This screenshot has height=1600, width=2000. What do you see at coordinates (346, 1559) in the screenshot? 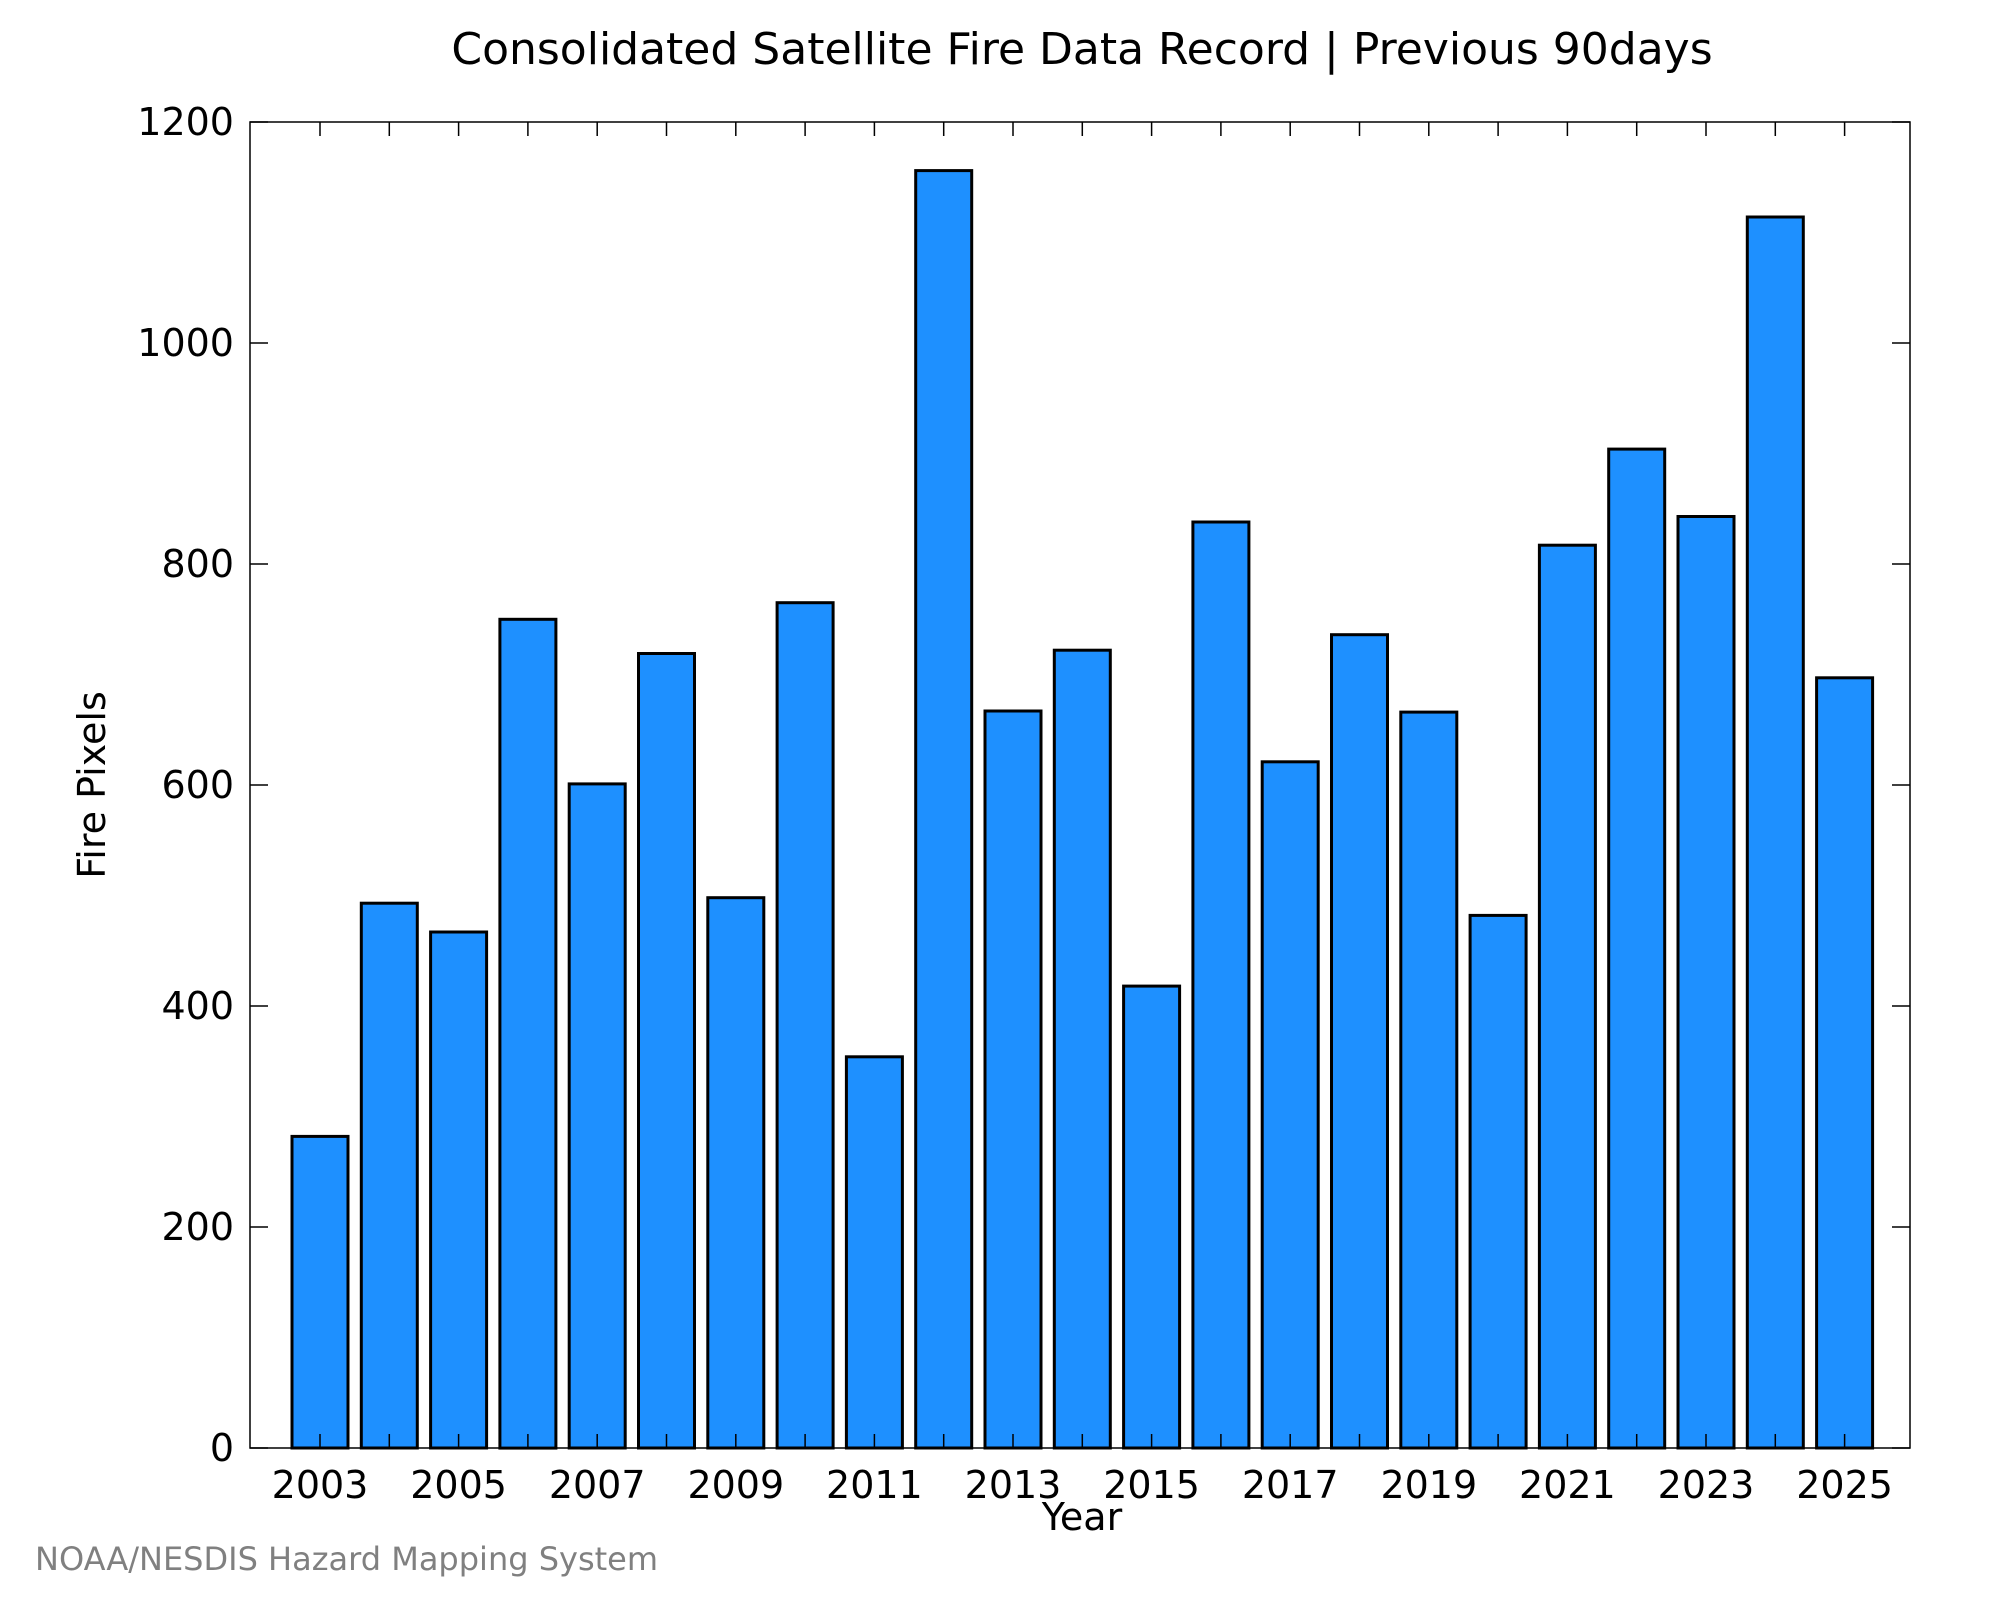
I see `source-credit: NOAA/NESDIS Hazard Mapping System` at bounding box center [346, 1559].